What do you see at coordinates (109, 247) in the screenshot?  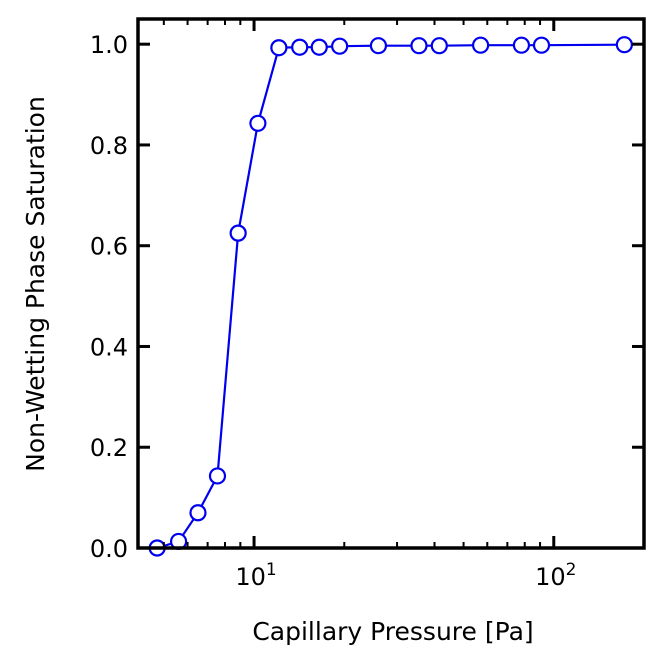 I see `y-tick-label: 0.6` at bounding box center [109, 247].